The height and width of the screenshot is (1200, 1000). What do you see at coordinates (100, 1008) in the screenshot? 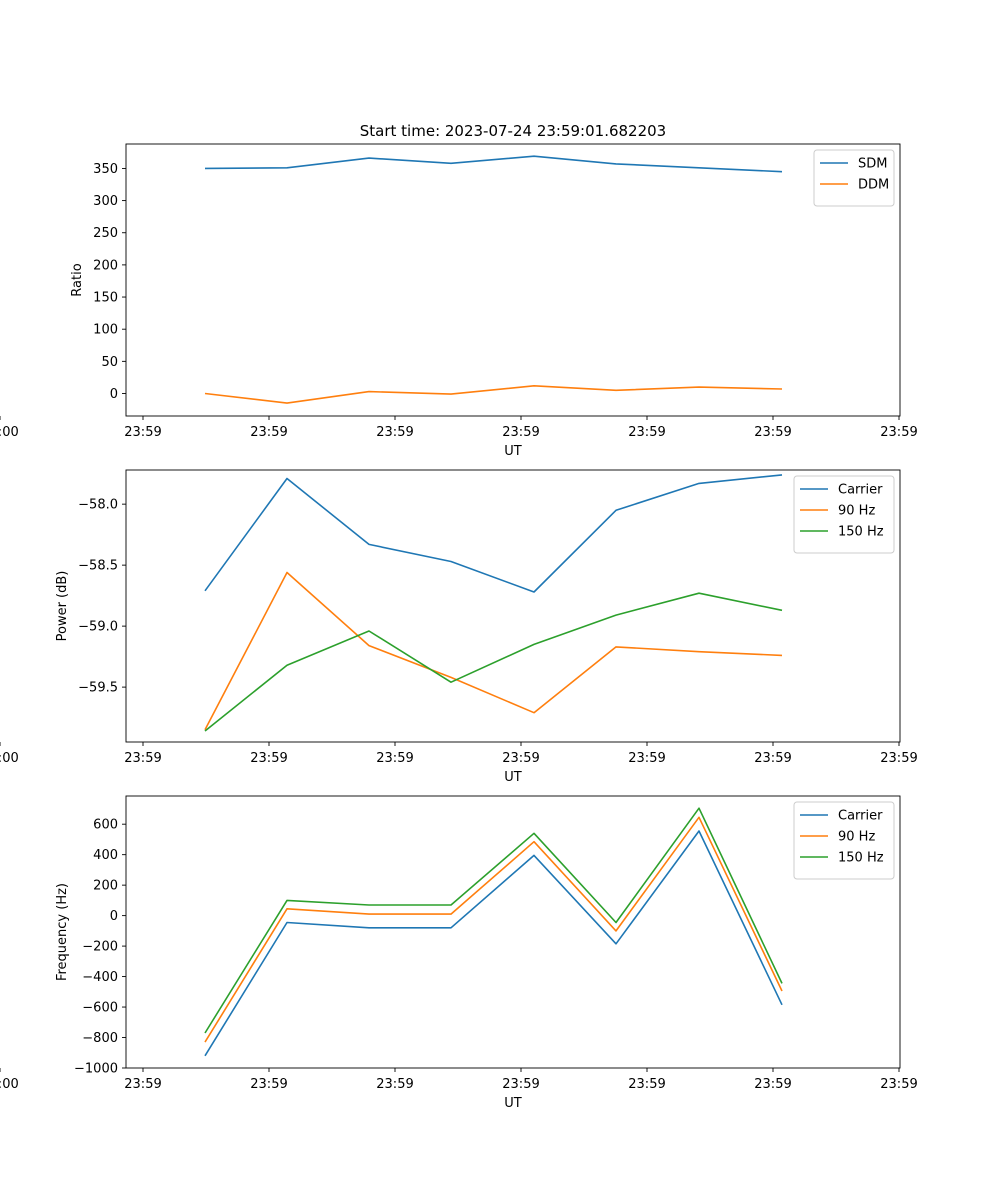
I see `frequency-y-tick-label: −600` at bounding box center [100, 1008].